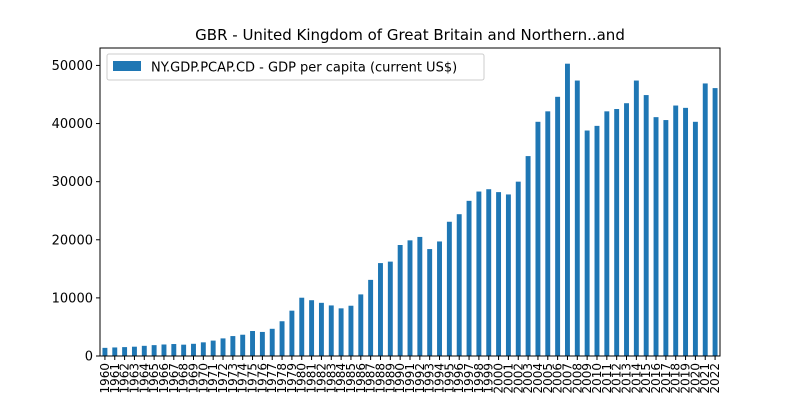 The width and height of the screenshot is (800, 400). Describe the element at coordinates (272, 342) in the screenshot. I see `bar-1977` at that location.